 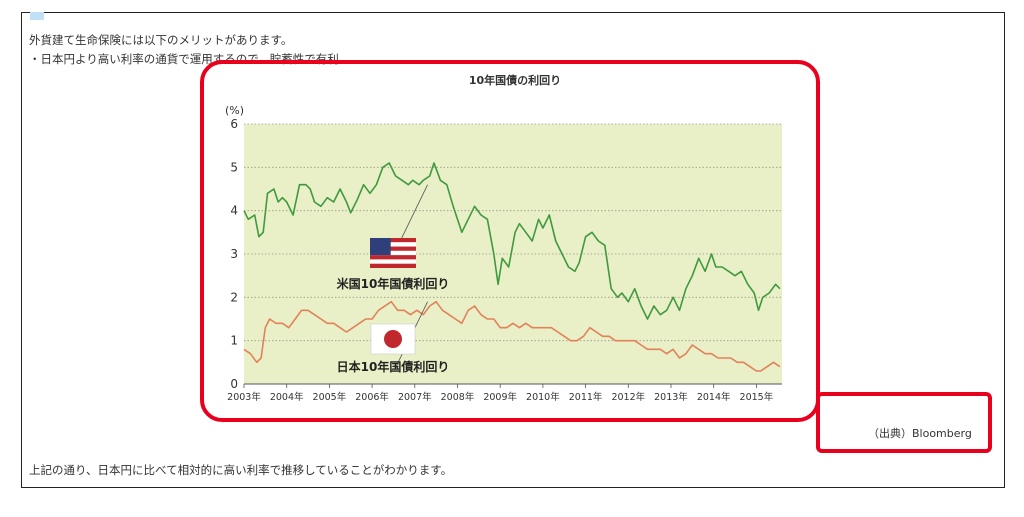 I want to click on us-series-label: 米国10年国債利回り, so click(x=393, y=283).